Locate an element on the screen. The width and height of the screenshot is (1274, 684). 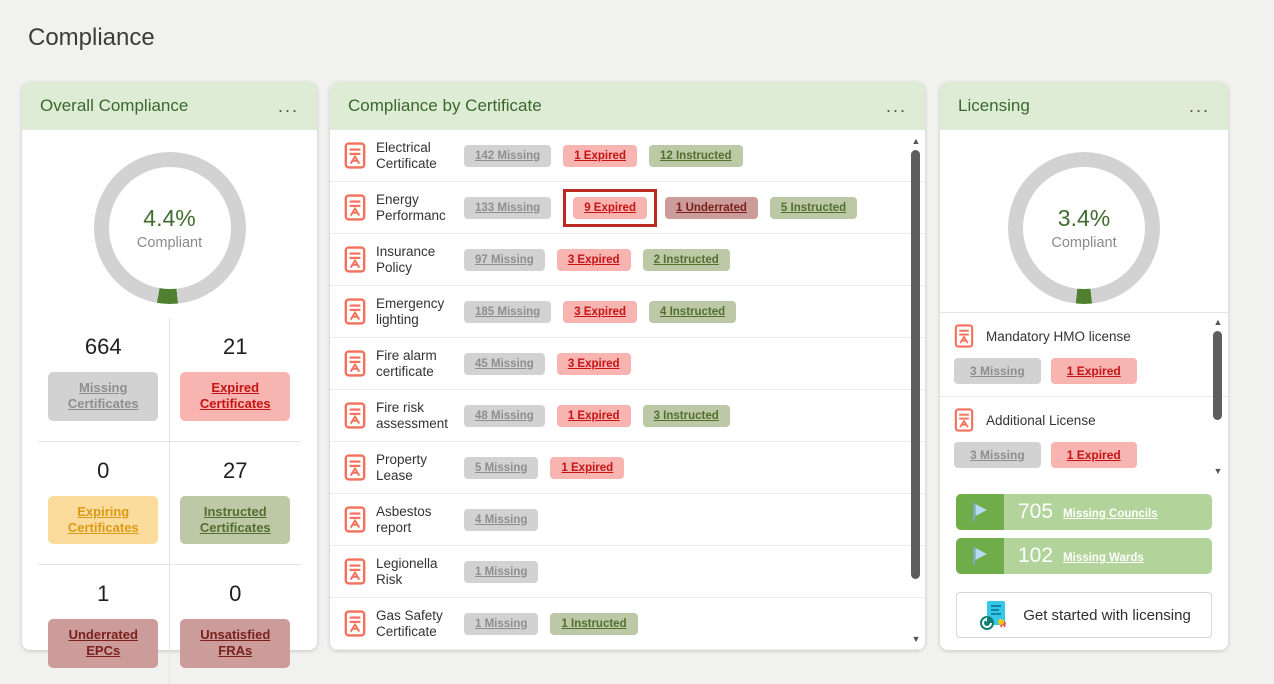
bar-label-link: Missing Wards is located at coordinates (1103, 557).